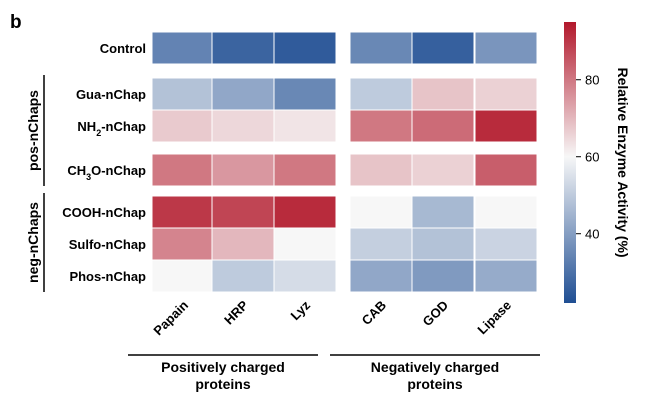  I want to click on row-label: COOH-nChap, so click(104, 212).